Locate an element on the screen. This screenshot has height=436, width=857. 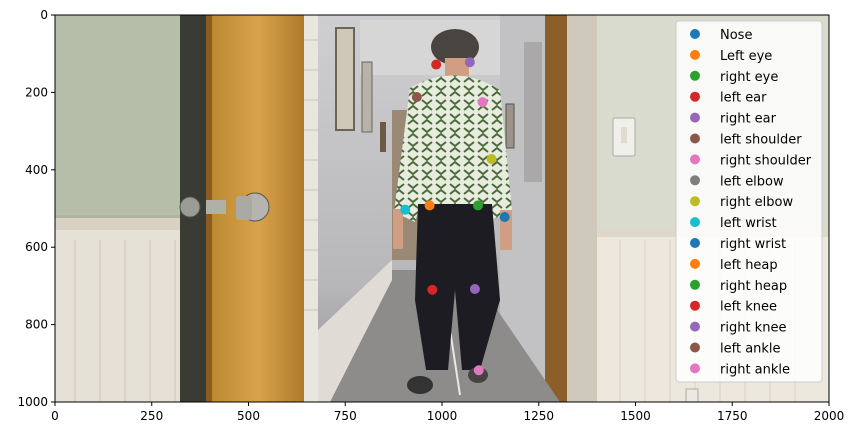
keypoint-right-heap is located at coordinates (477, 205).